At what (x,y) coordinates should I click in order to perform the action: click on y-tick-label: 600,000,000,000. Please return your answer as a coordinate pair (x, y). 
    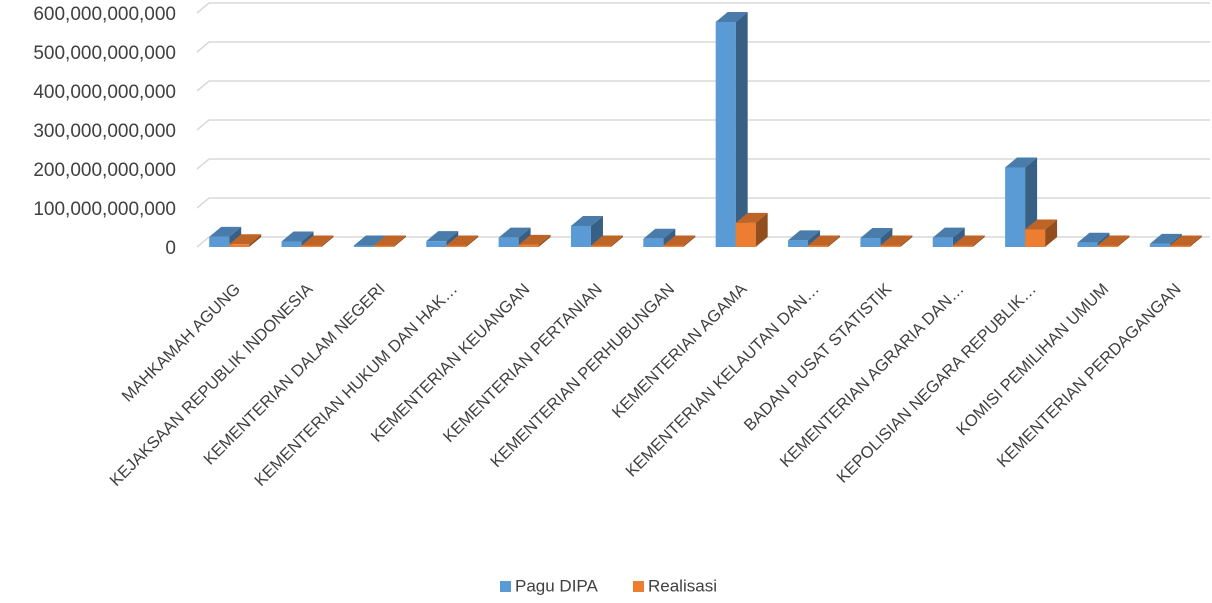
    Looking at the image, I should click on (104, 14).